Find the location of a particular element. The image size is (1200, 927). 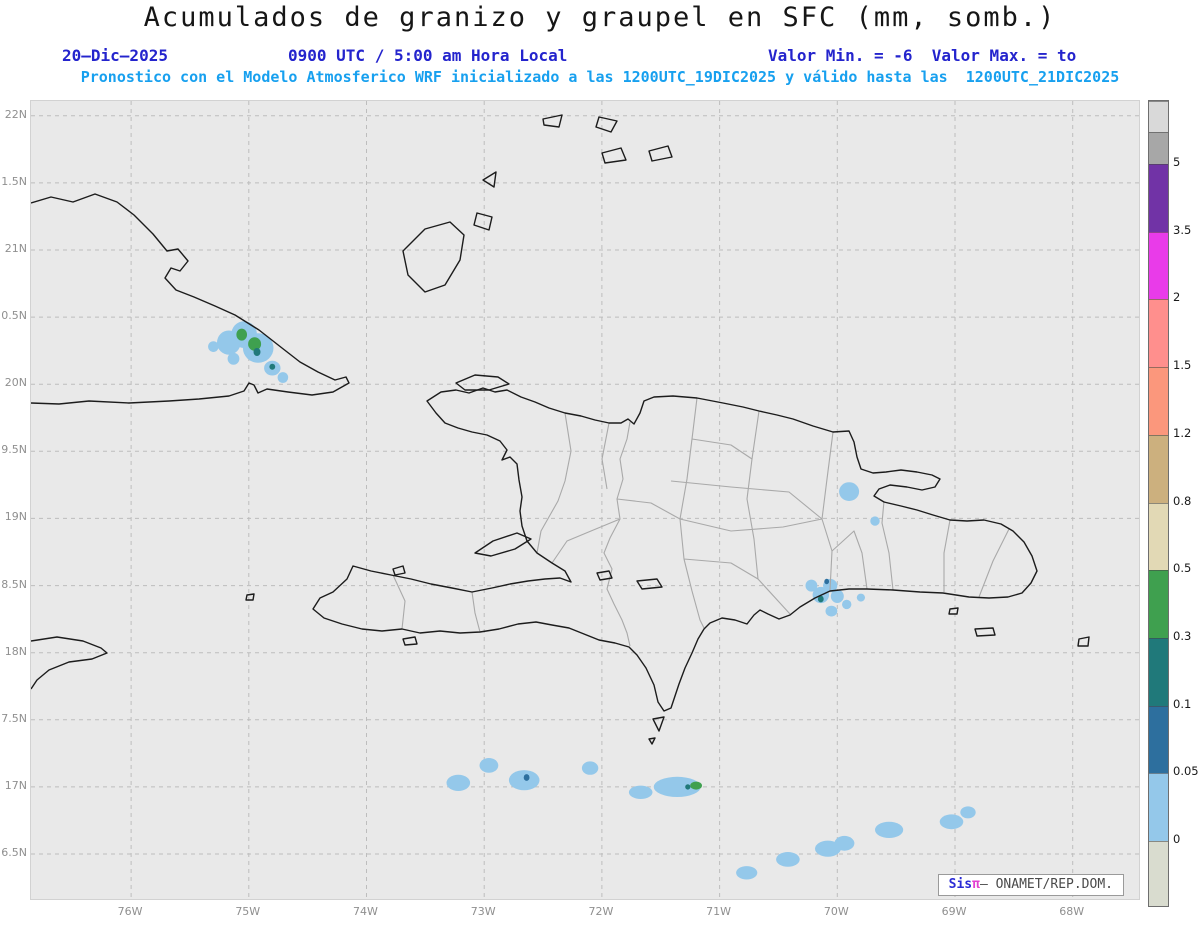

colorbar-tick-label: 0 is located at coordinates (1177, 839).